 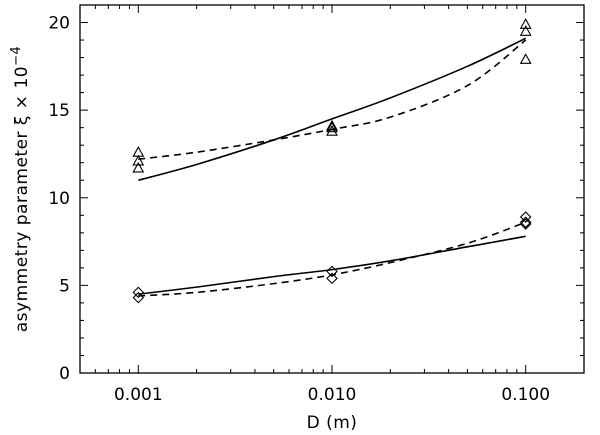 I want to click on dashed-fit-curve, so click(x=332, y=259).